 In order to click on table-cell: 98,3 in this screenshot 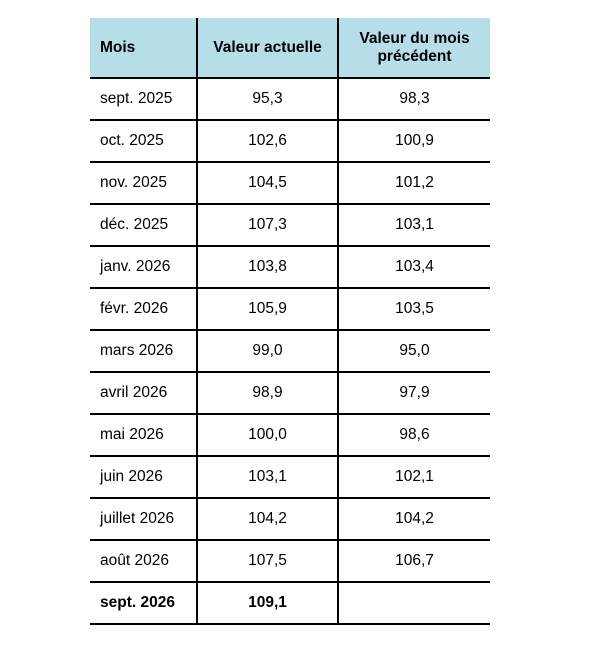, I will do `click(413, 99)`.